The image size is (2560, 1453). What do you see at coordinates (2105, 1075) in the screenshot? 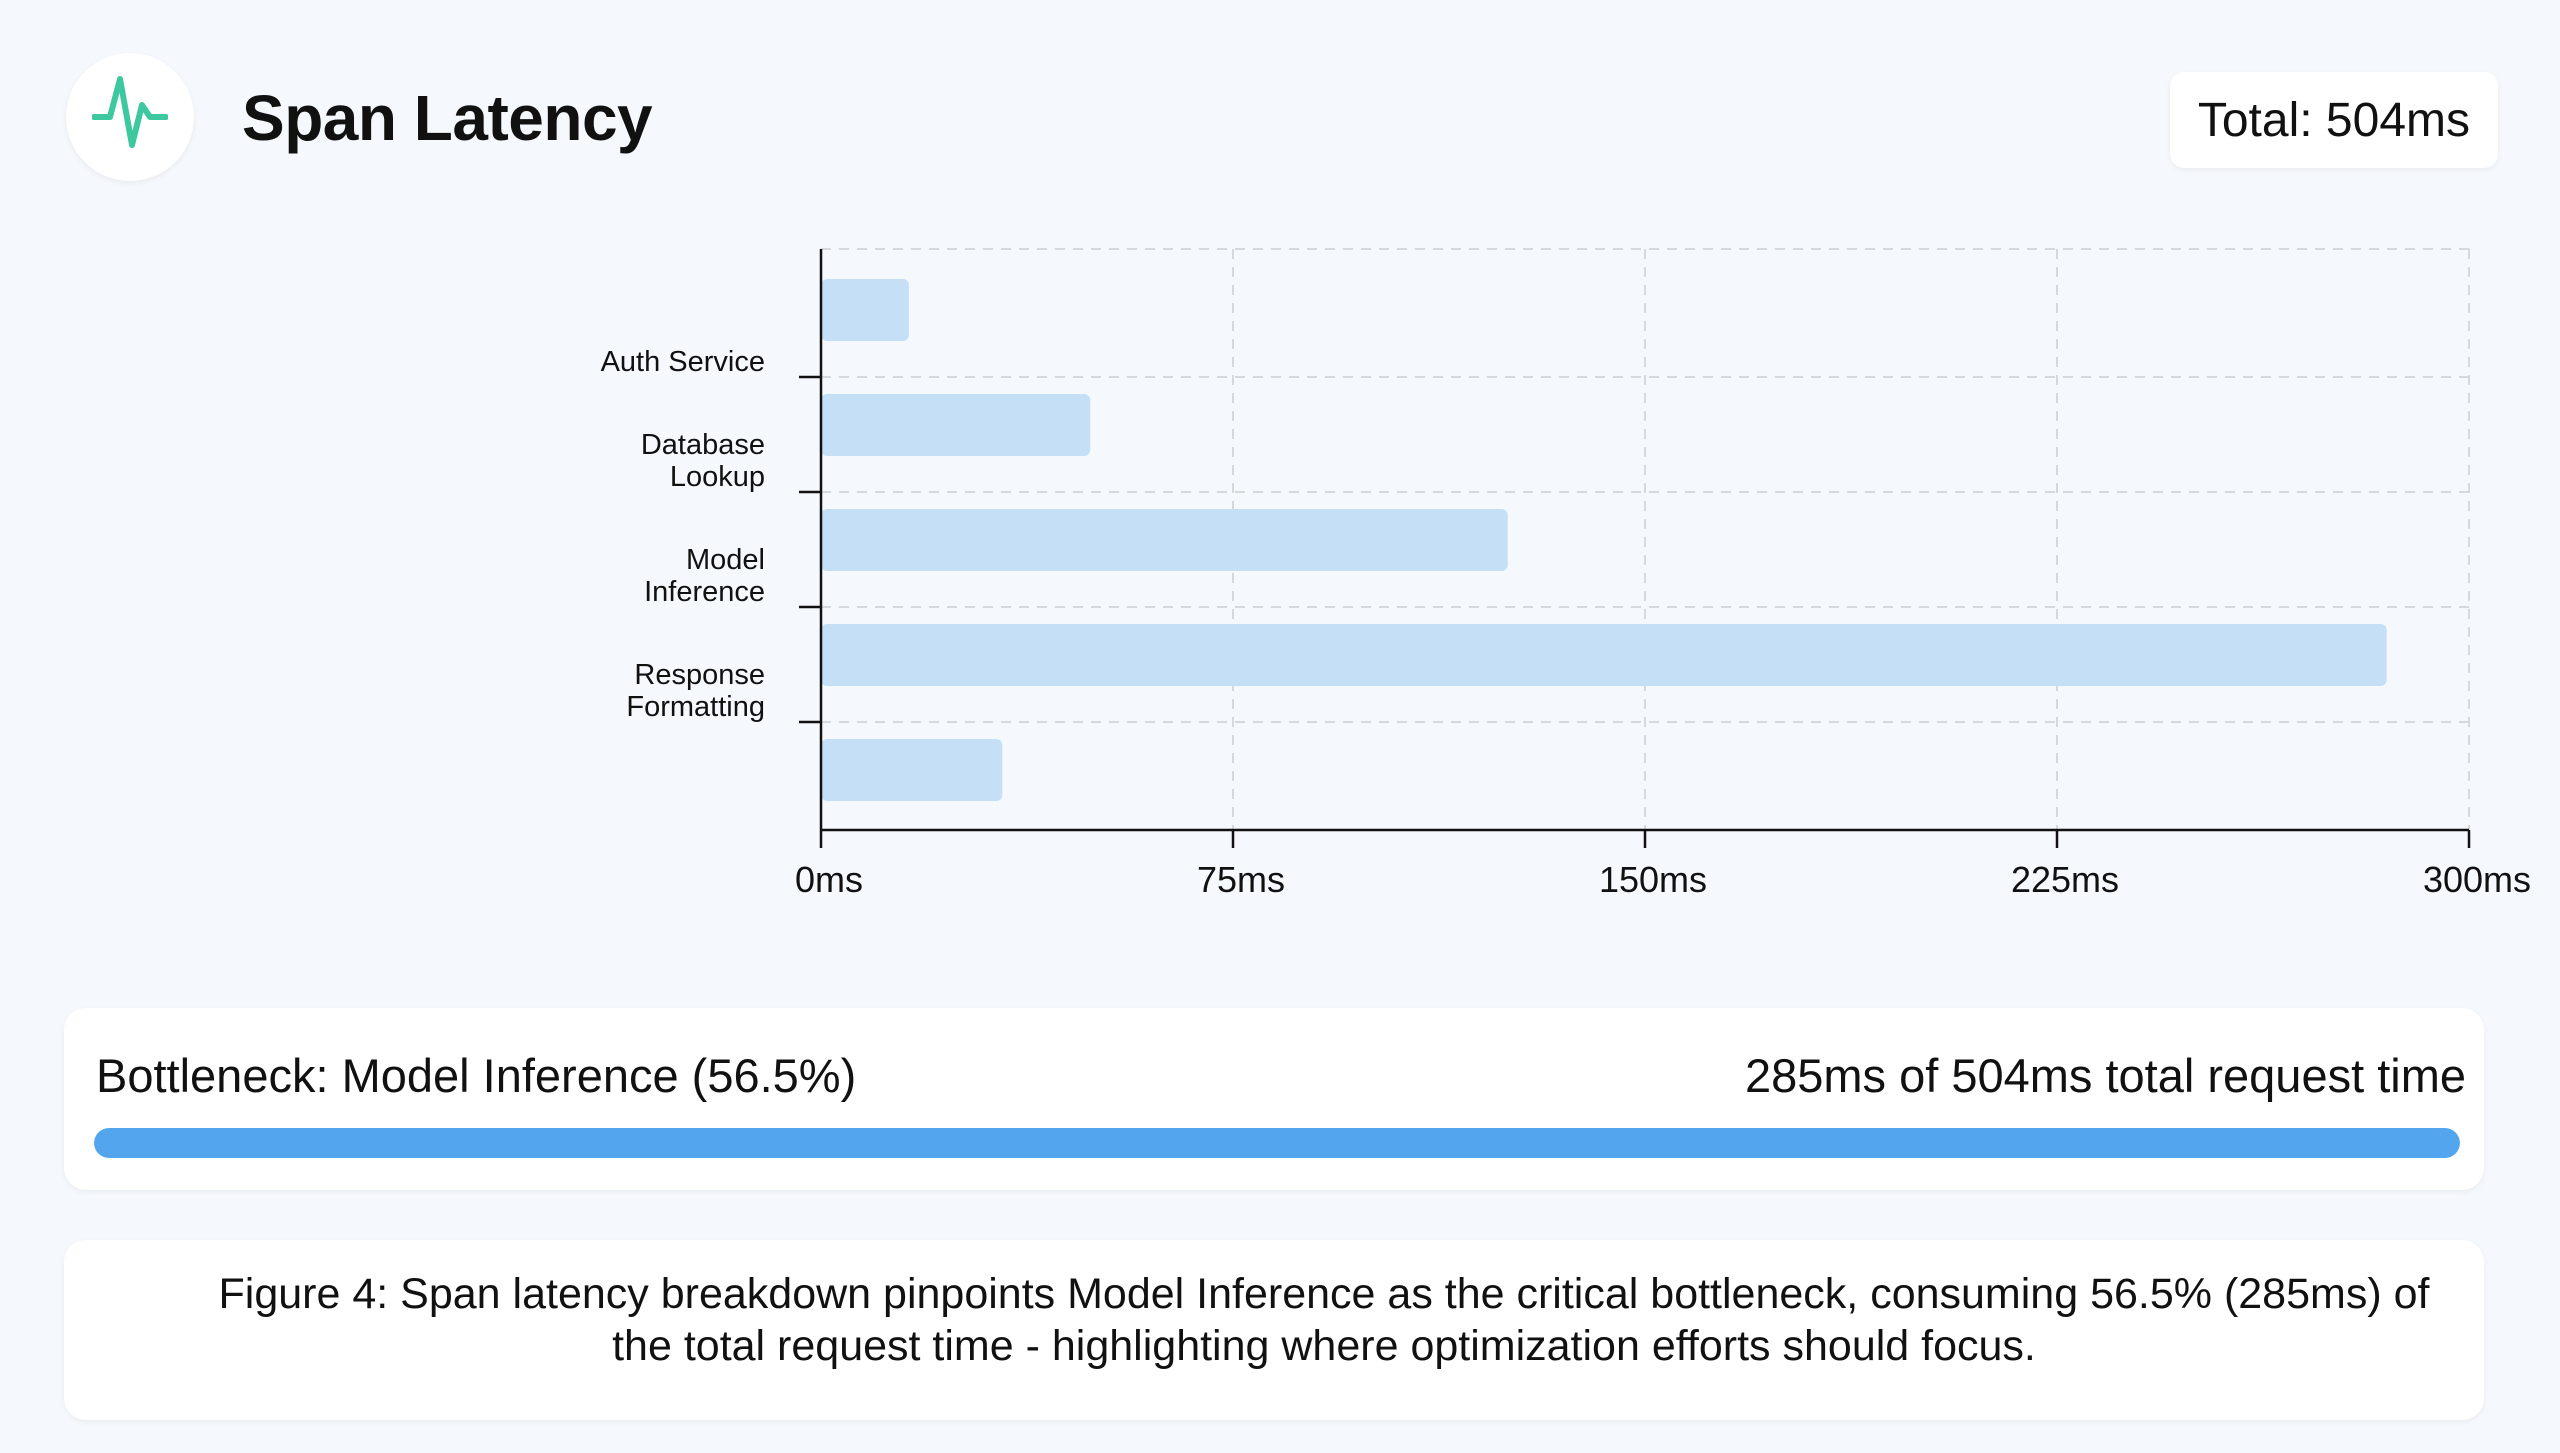
I see `bottleneck-detail: 285ms of 504ms total request time` at bounding box center [2105, 1075].